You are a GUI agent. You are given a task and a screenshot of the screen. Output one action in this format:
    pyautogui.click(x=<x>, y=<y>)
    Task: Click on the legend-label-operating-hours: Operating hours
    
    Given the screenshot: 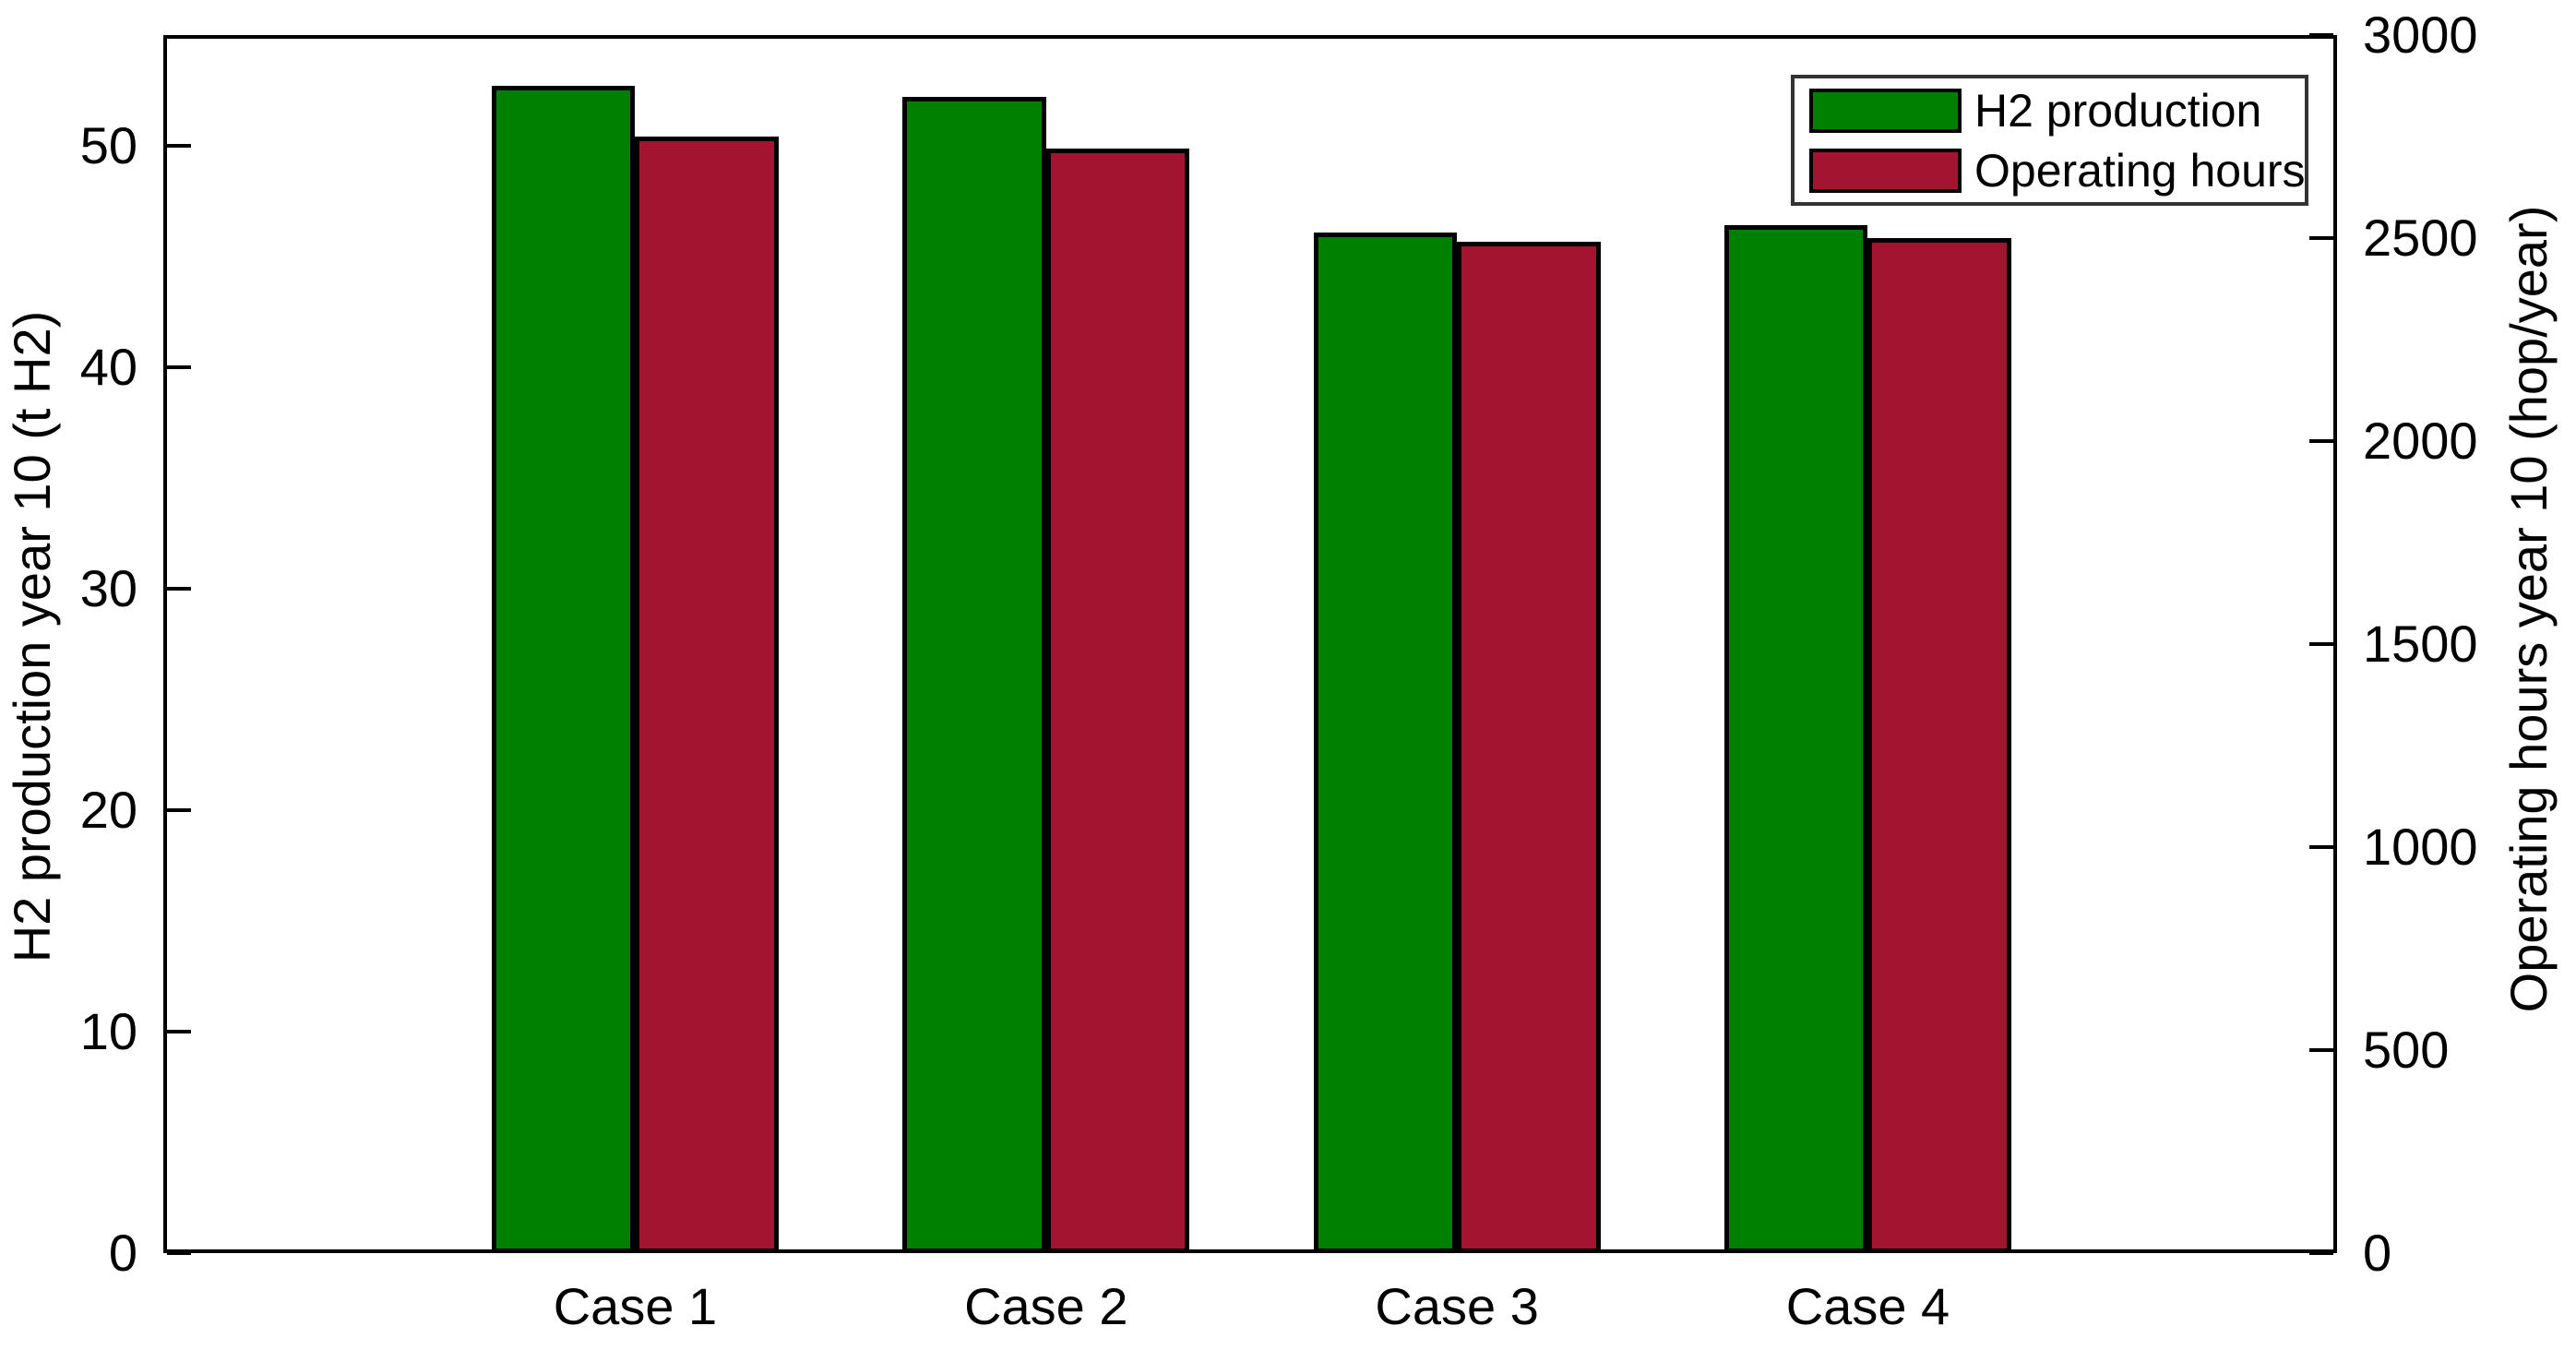 What is the action you would take?
    pyautogui.click(x=2140, y=170)
    